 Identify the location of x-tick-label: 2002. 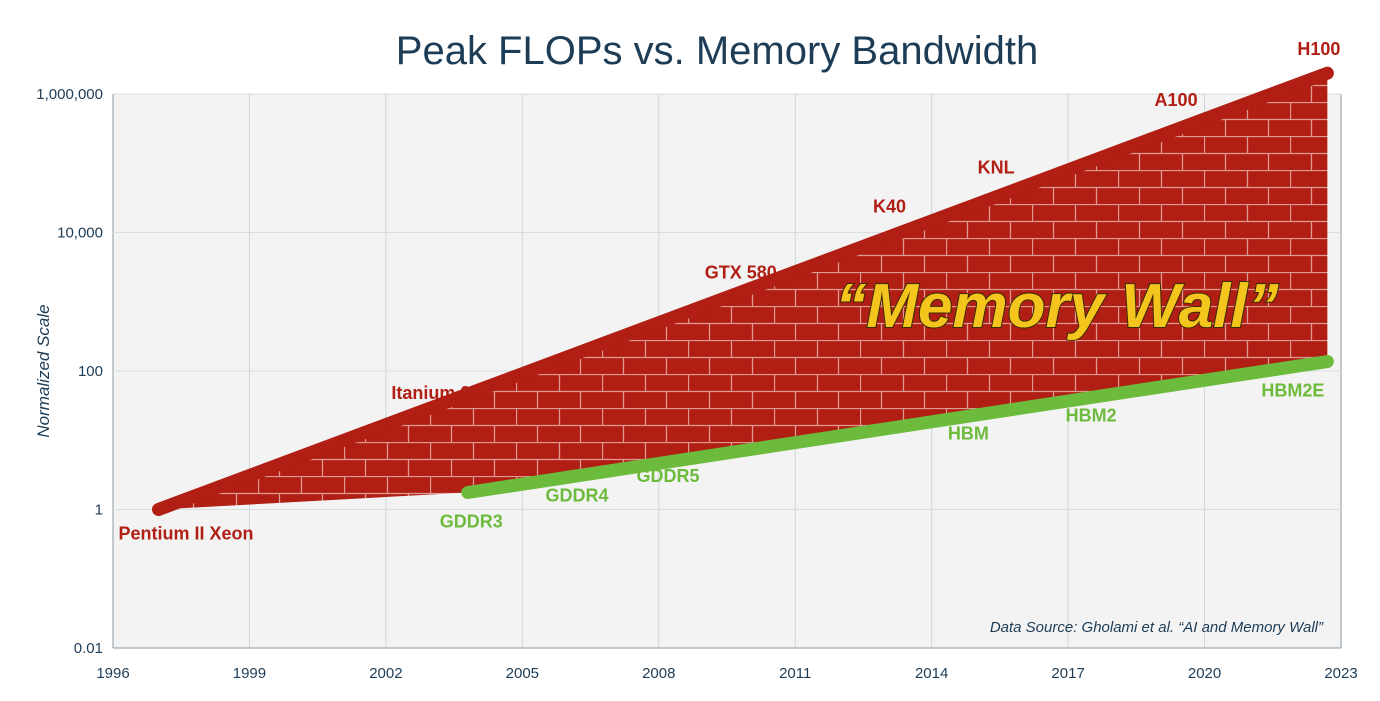
(385, 673).